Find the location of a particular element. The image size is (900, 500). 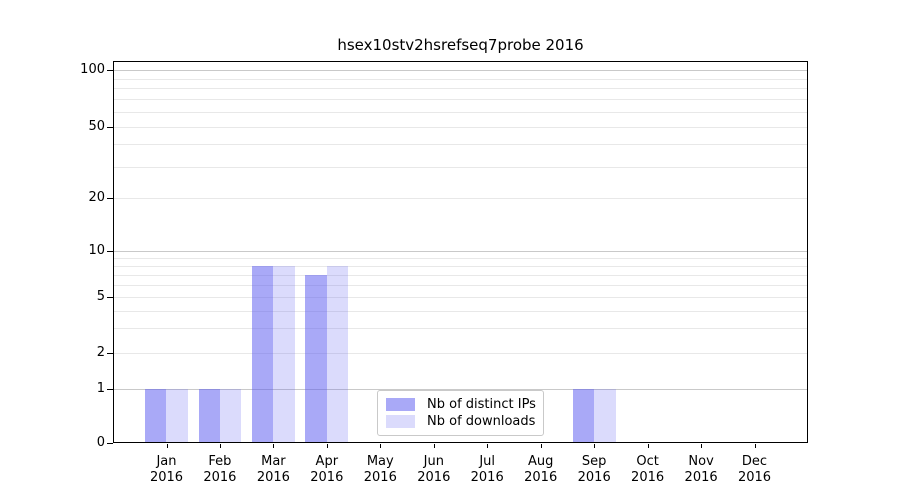

bar-apr-series0 is located at coordinates (316, 358).